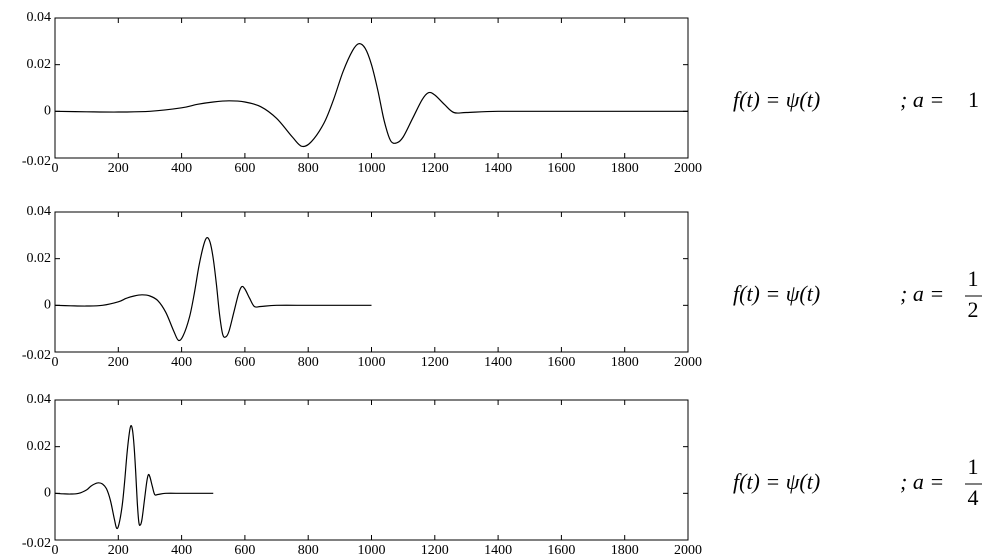  What do you see at coordinates (973, 99) in the screenshot?
I see `scale-value: 1` at bounding box center [973, 99].